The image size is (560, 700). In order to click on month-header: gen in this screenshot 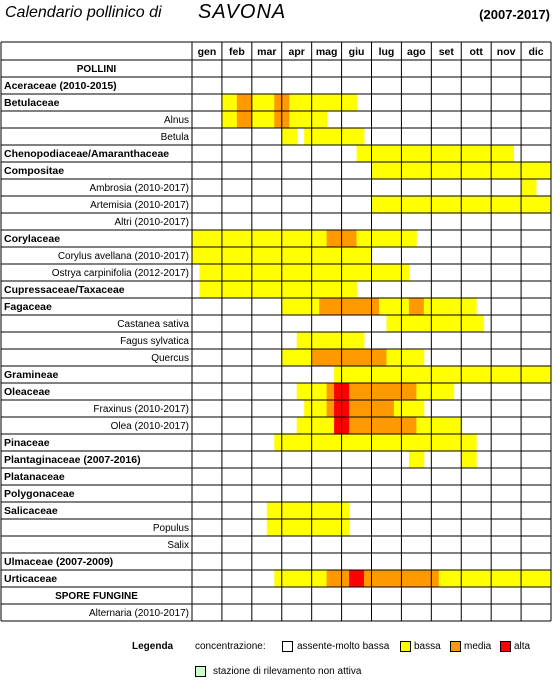, I will do `click(207, 52)`.